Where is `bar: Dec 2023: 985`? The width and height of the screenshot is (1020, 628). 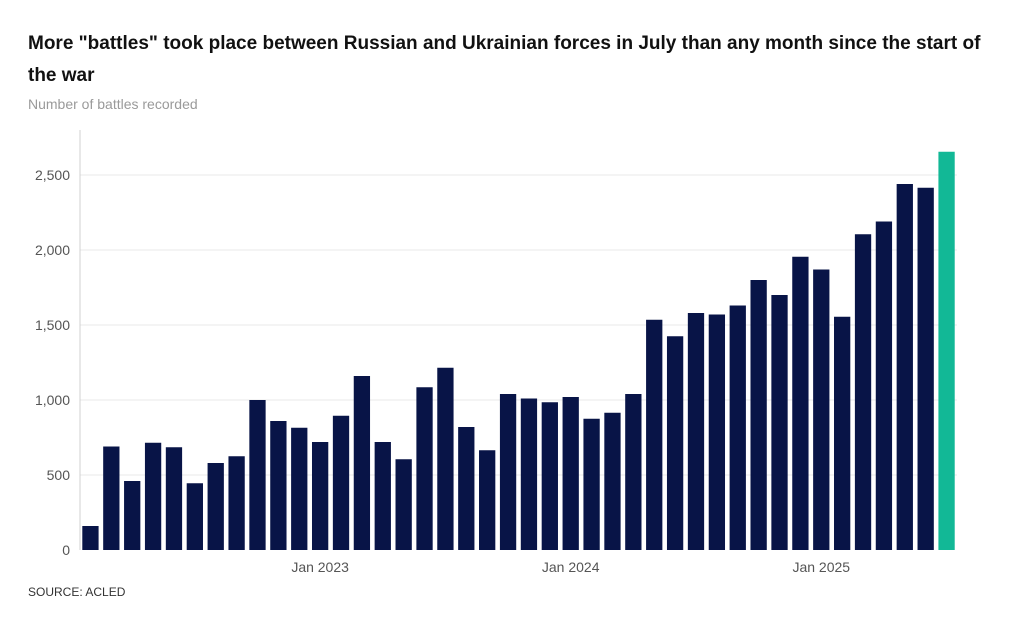
bar: Dec 2023: 985 is located at coordinates (549, 476).